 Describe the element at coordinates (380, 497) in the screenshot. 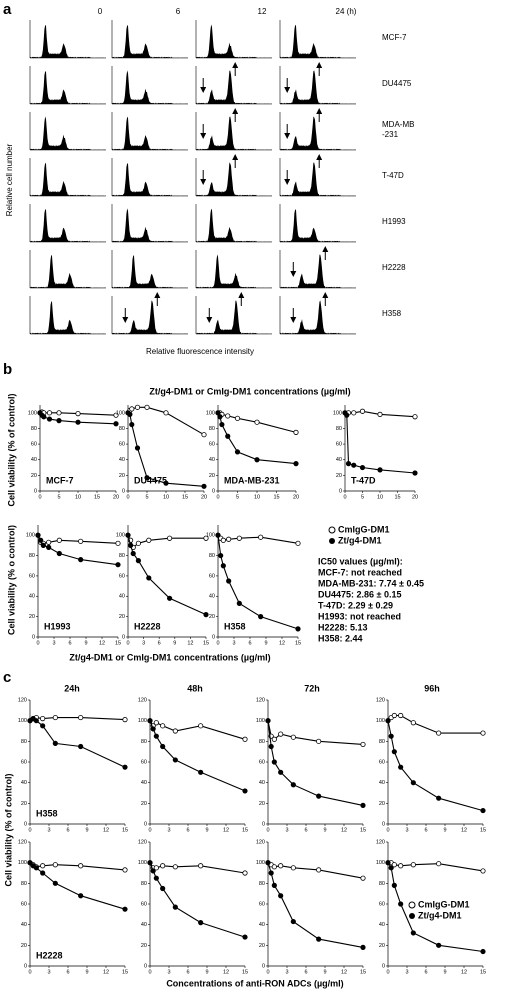

I see `x-tick-label: 10` at that location.